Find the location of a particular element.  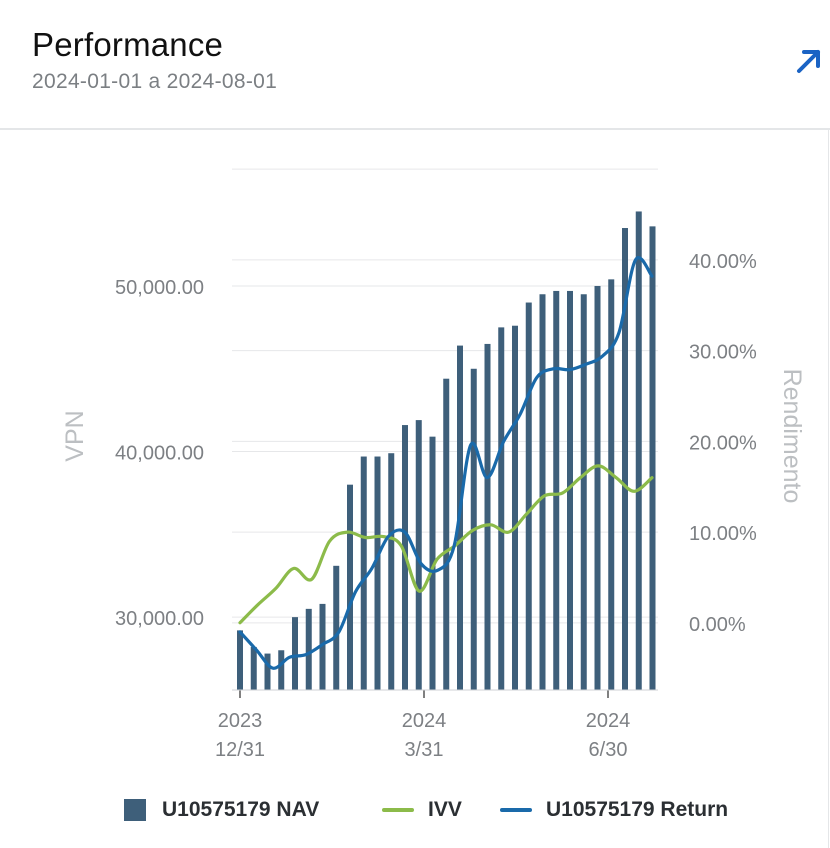

x-tick-year: 2023 is located at coordinates (240, 721).